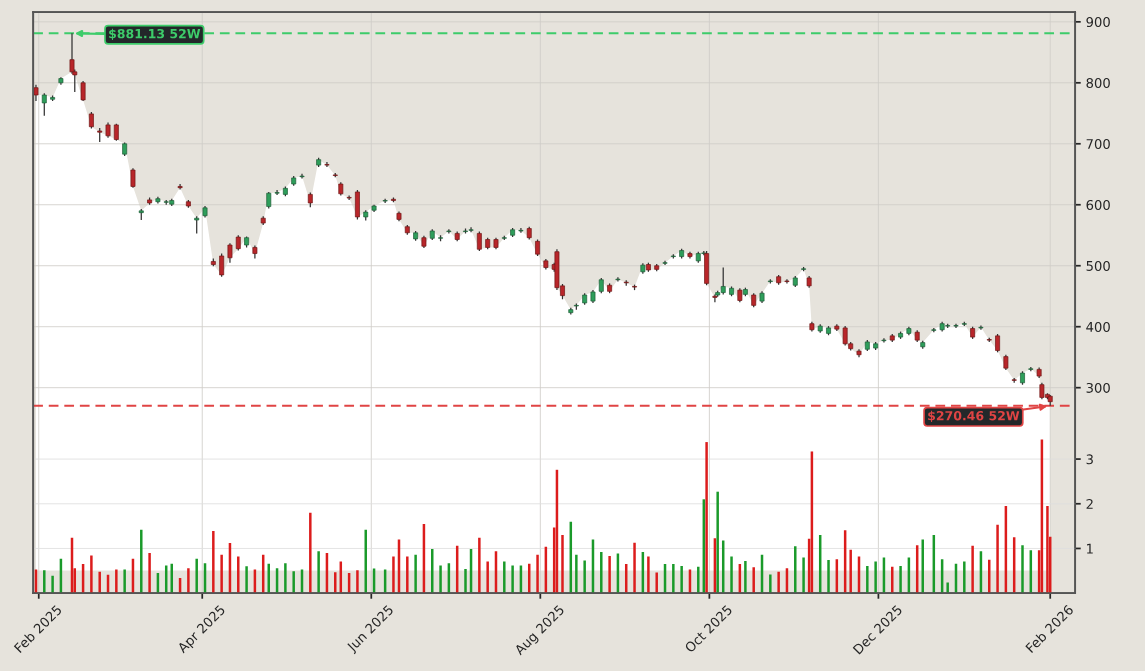  What do you see at coordinates (1098, 204) in the screenshot?
I see `y-tick-label: 600` at bounding box center [1098, 204].